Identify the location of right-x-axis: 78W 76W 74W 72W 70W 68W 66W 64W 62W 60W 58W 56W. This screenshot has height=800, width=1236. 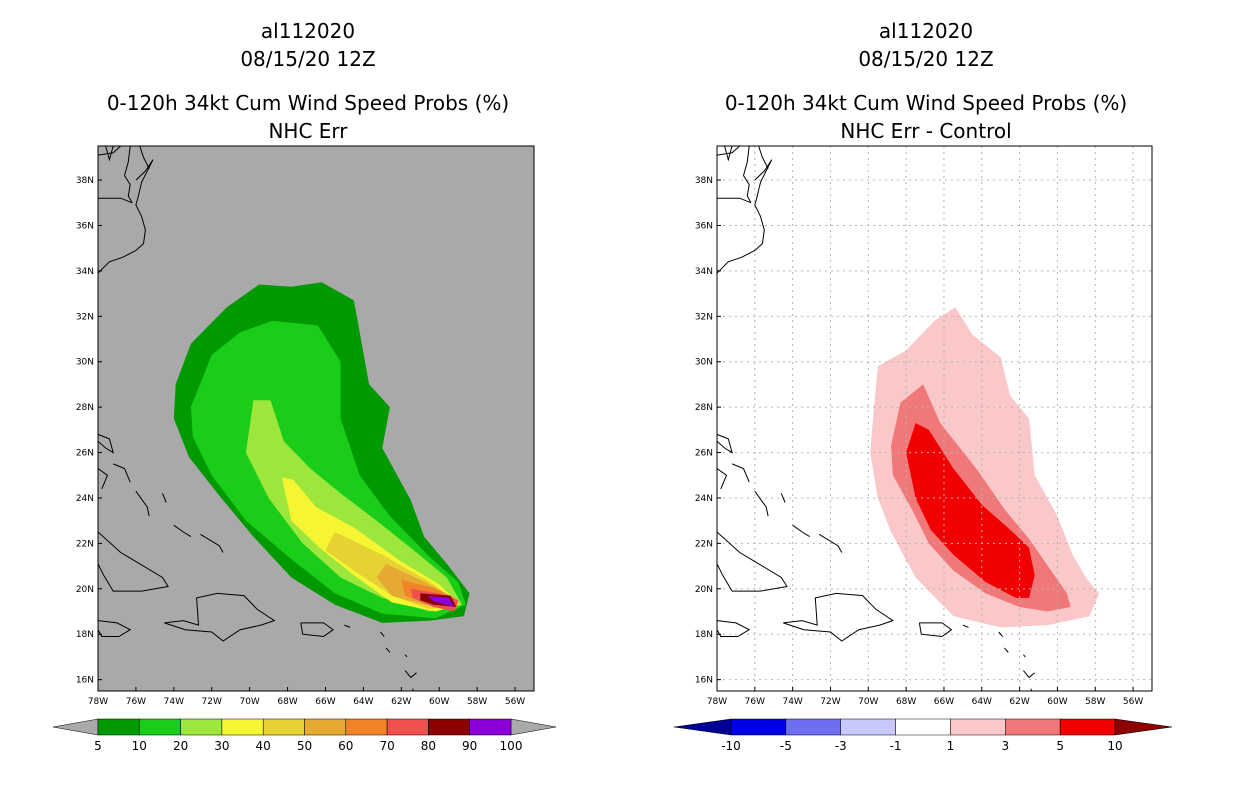
(925, 697).